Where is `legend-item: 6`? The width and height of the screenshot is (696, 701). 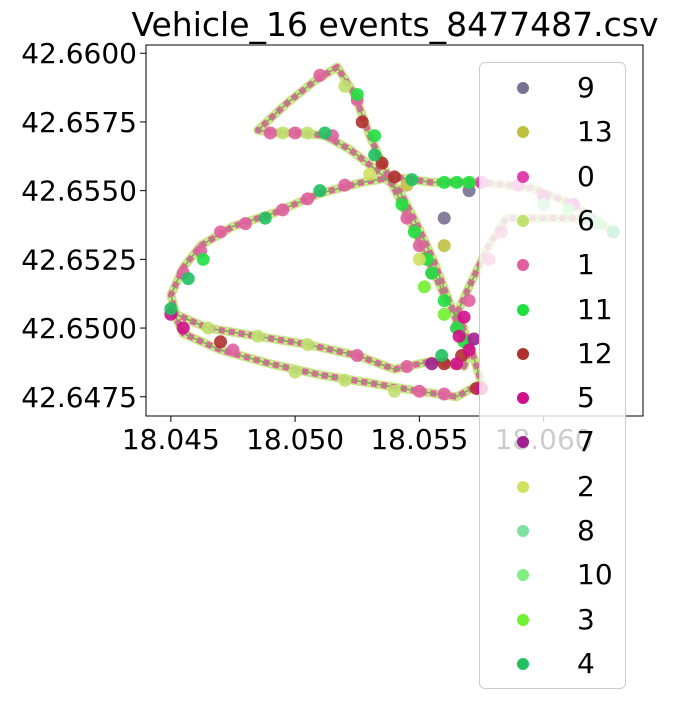 legend-item: 6 is located at coordinates (552, 220).